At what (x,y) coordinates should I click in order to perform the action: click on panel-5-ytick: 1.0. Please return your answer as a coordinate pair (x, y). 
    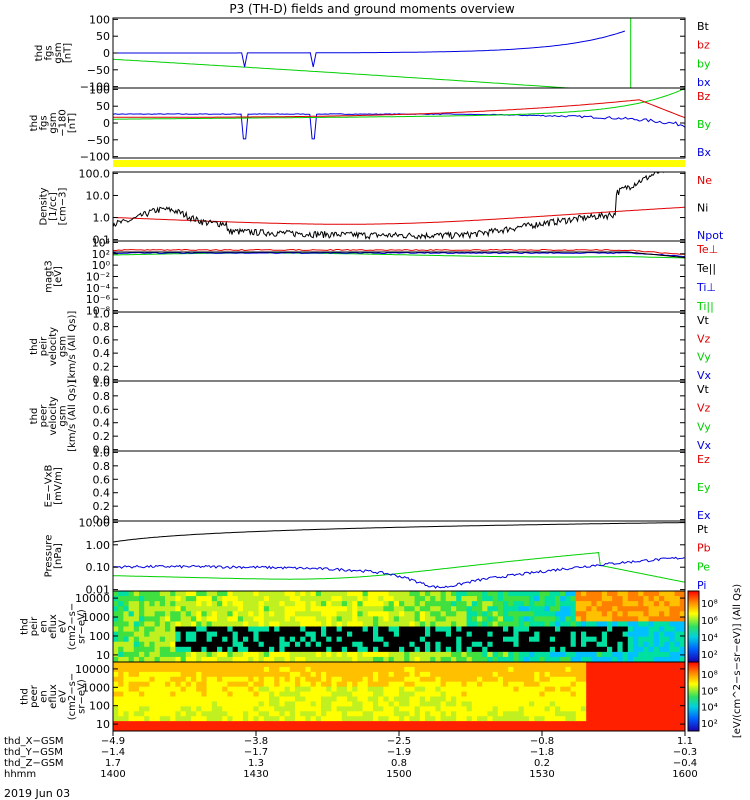
    Looking at the image, I should click on (102, 313).